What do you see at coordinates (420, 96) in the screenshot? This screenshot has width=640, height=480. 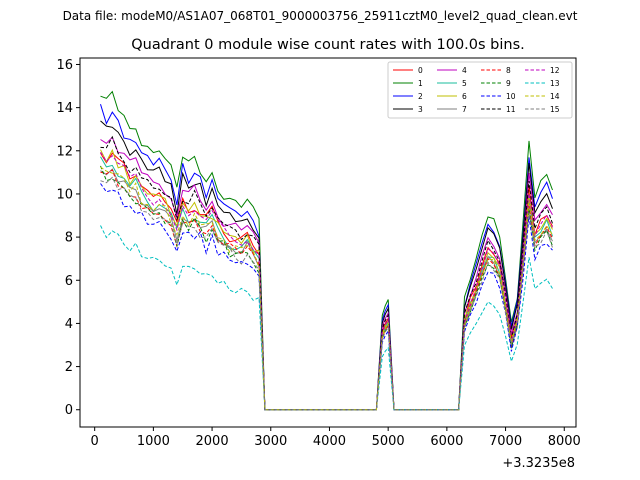 I see `legend-label-2: 2` at bounding box center [420, 96].